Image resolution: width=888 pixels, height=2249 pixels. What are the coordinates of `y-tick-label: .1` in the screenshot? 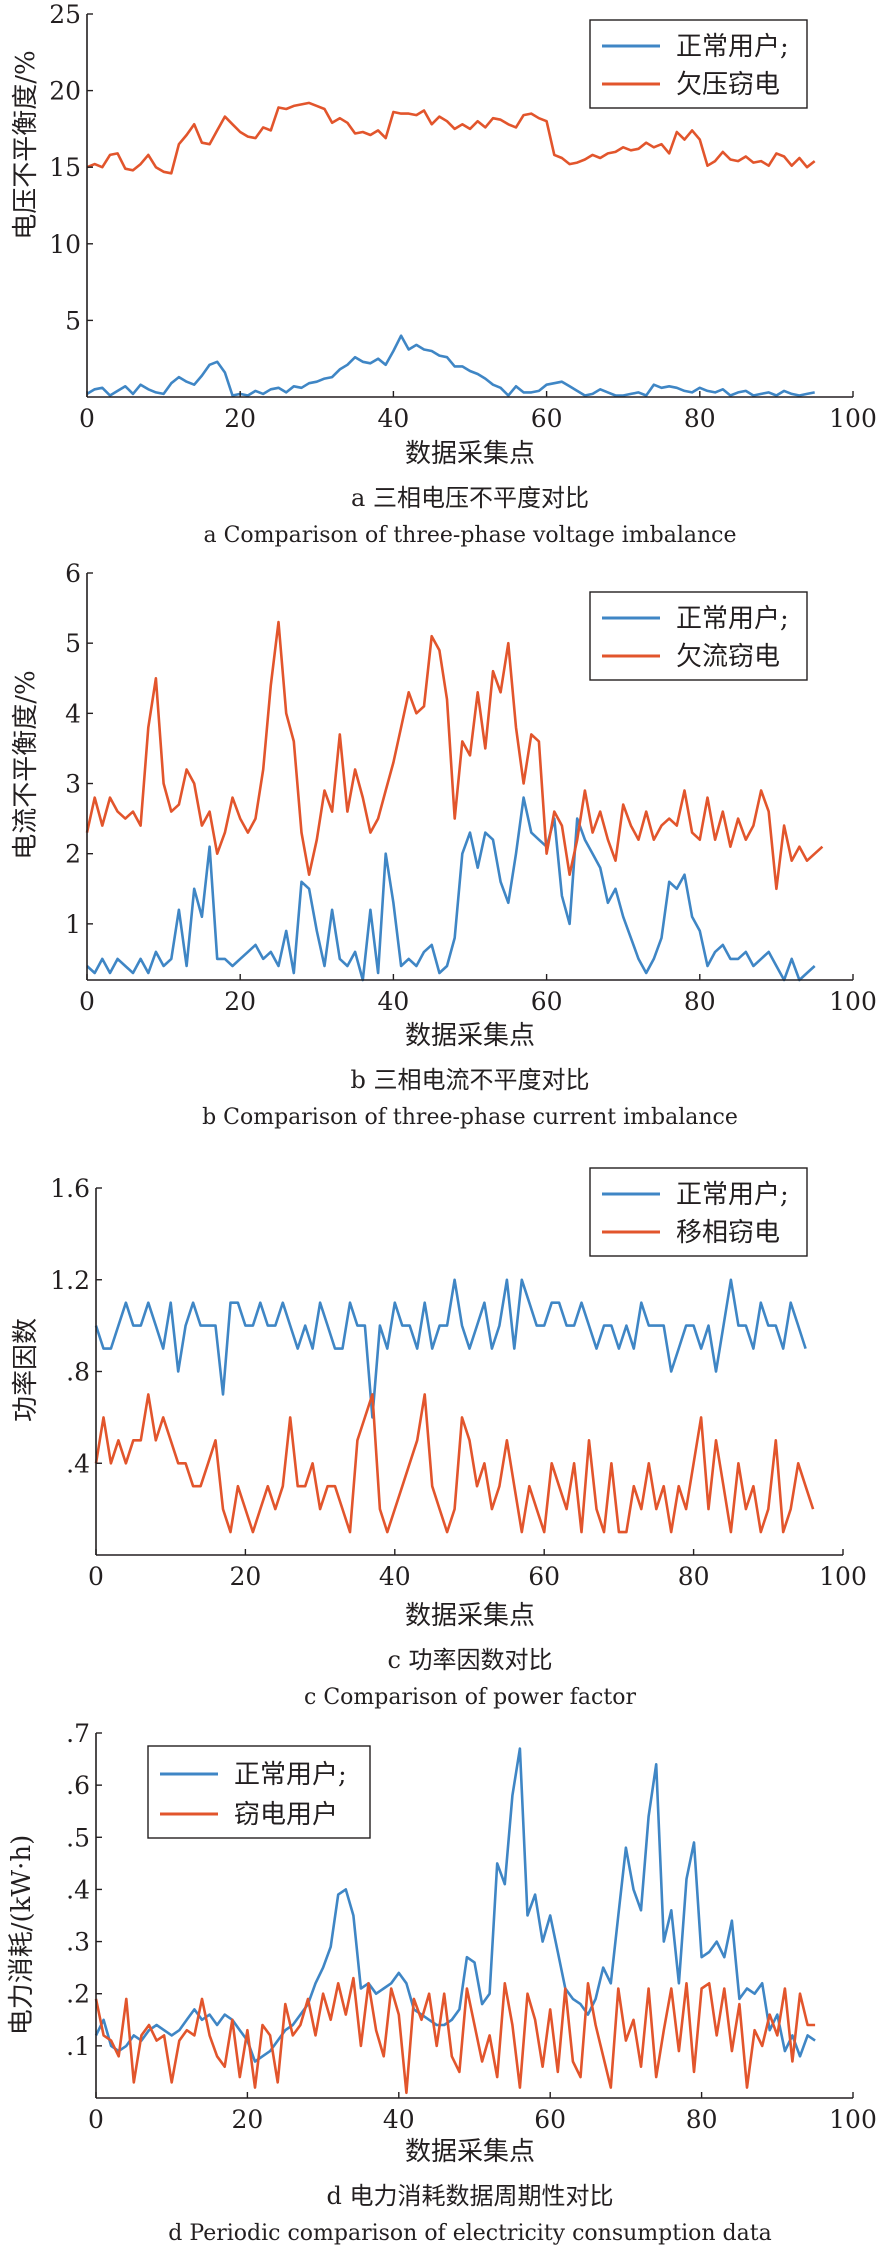 It's located at (78, 2046).